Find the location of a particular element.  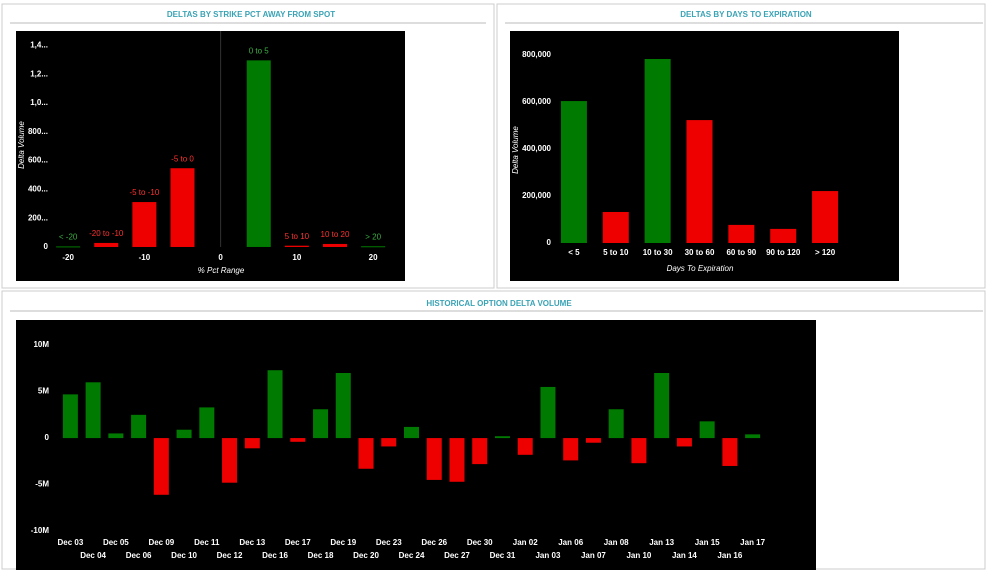

x-tick-label: Dec 24 is located at coordinates (412, 555).